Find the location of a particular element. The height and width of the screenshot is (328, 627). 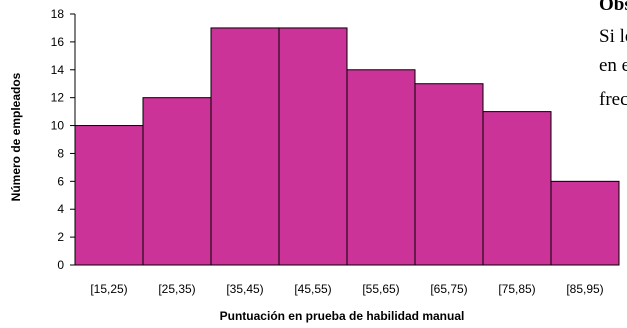

y-axis-title: Número de empleados is located at coordinates (16, 136).